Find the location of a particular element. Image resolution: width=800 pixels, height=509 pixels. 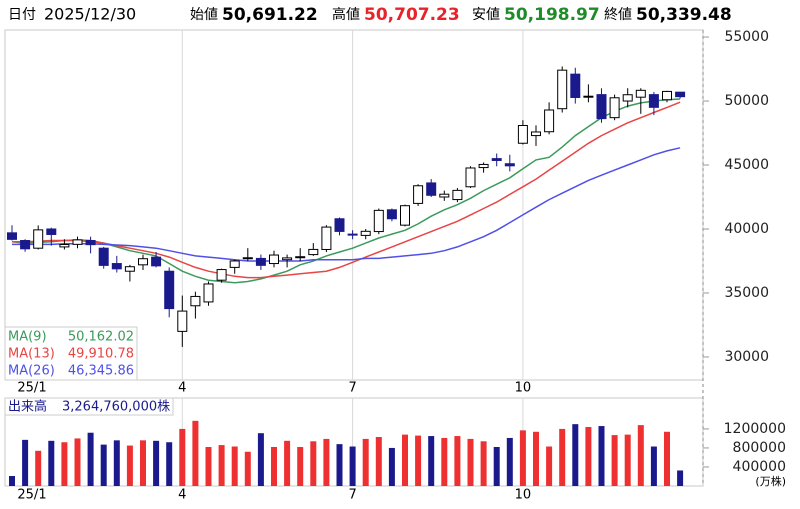

y-tick-label: 30000 is located at coordinates (746, 357).